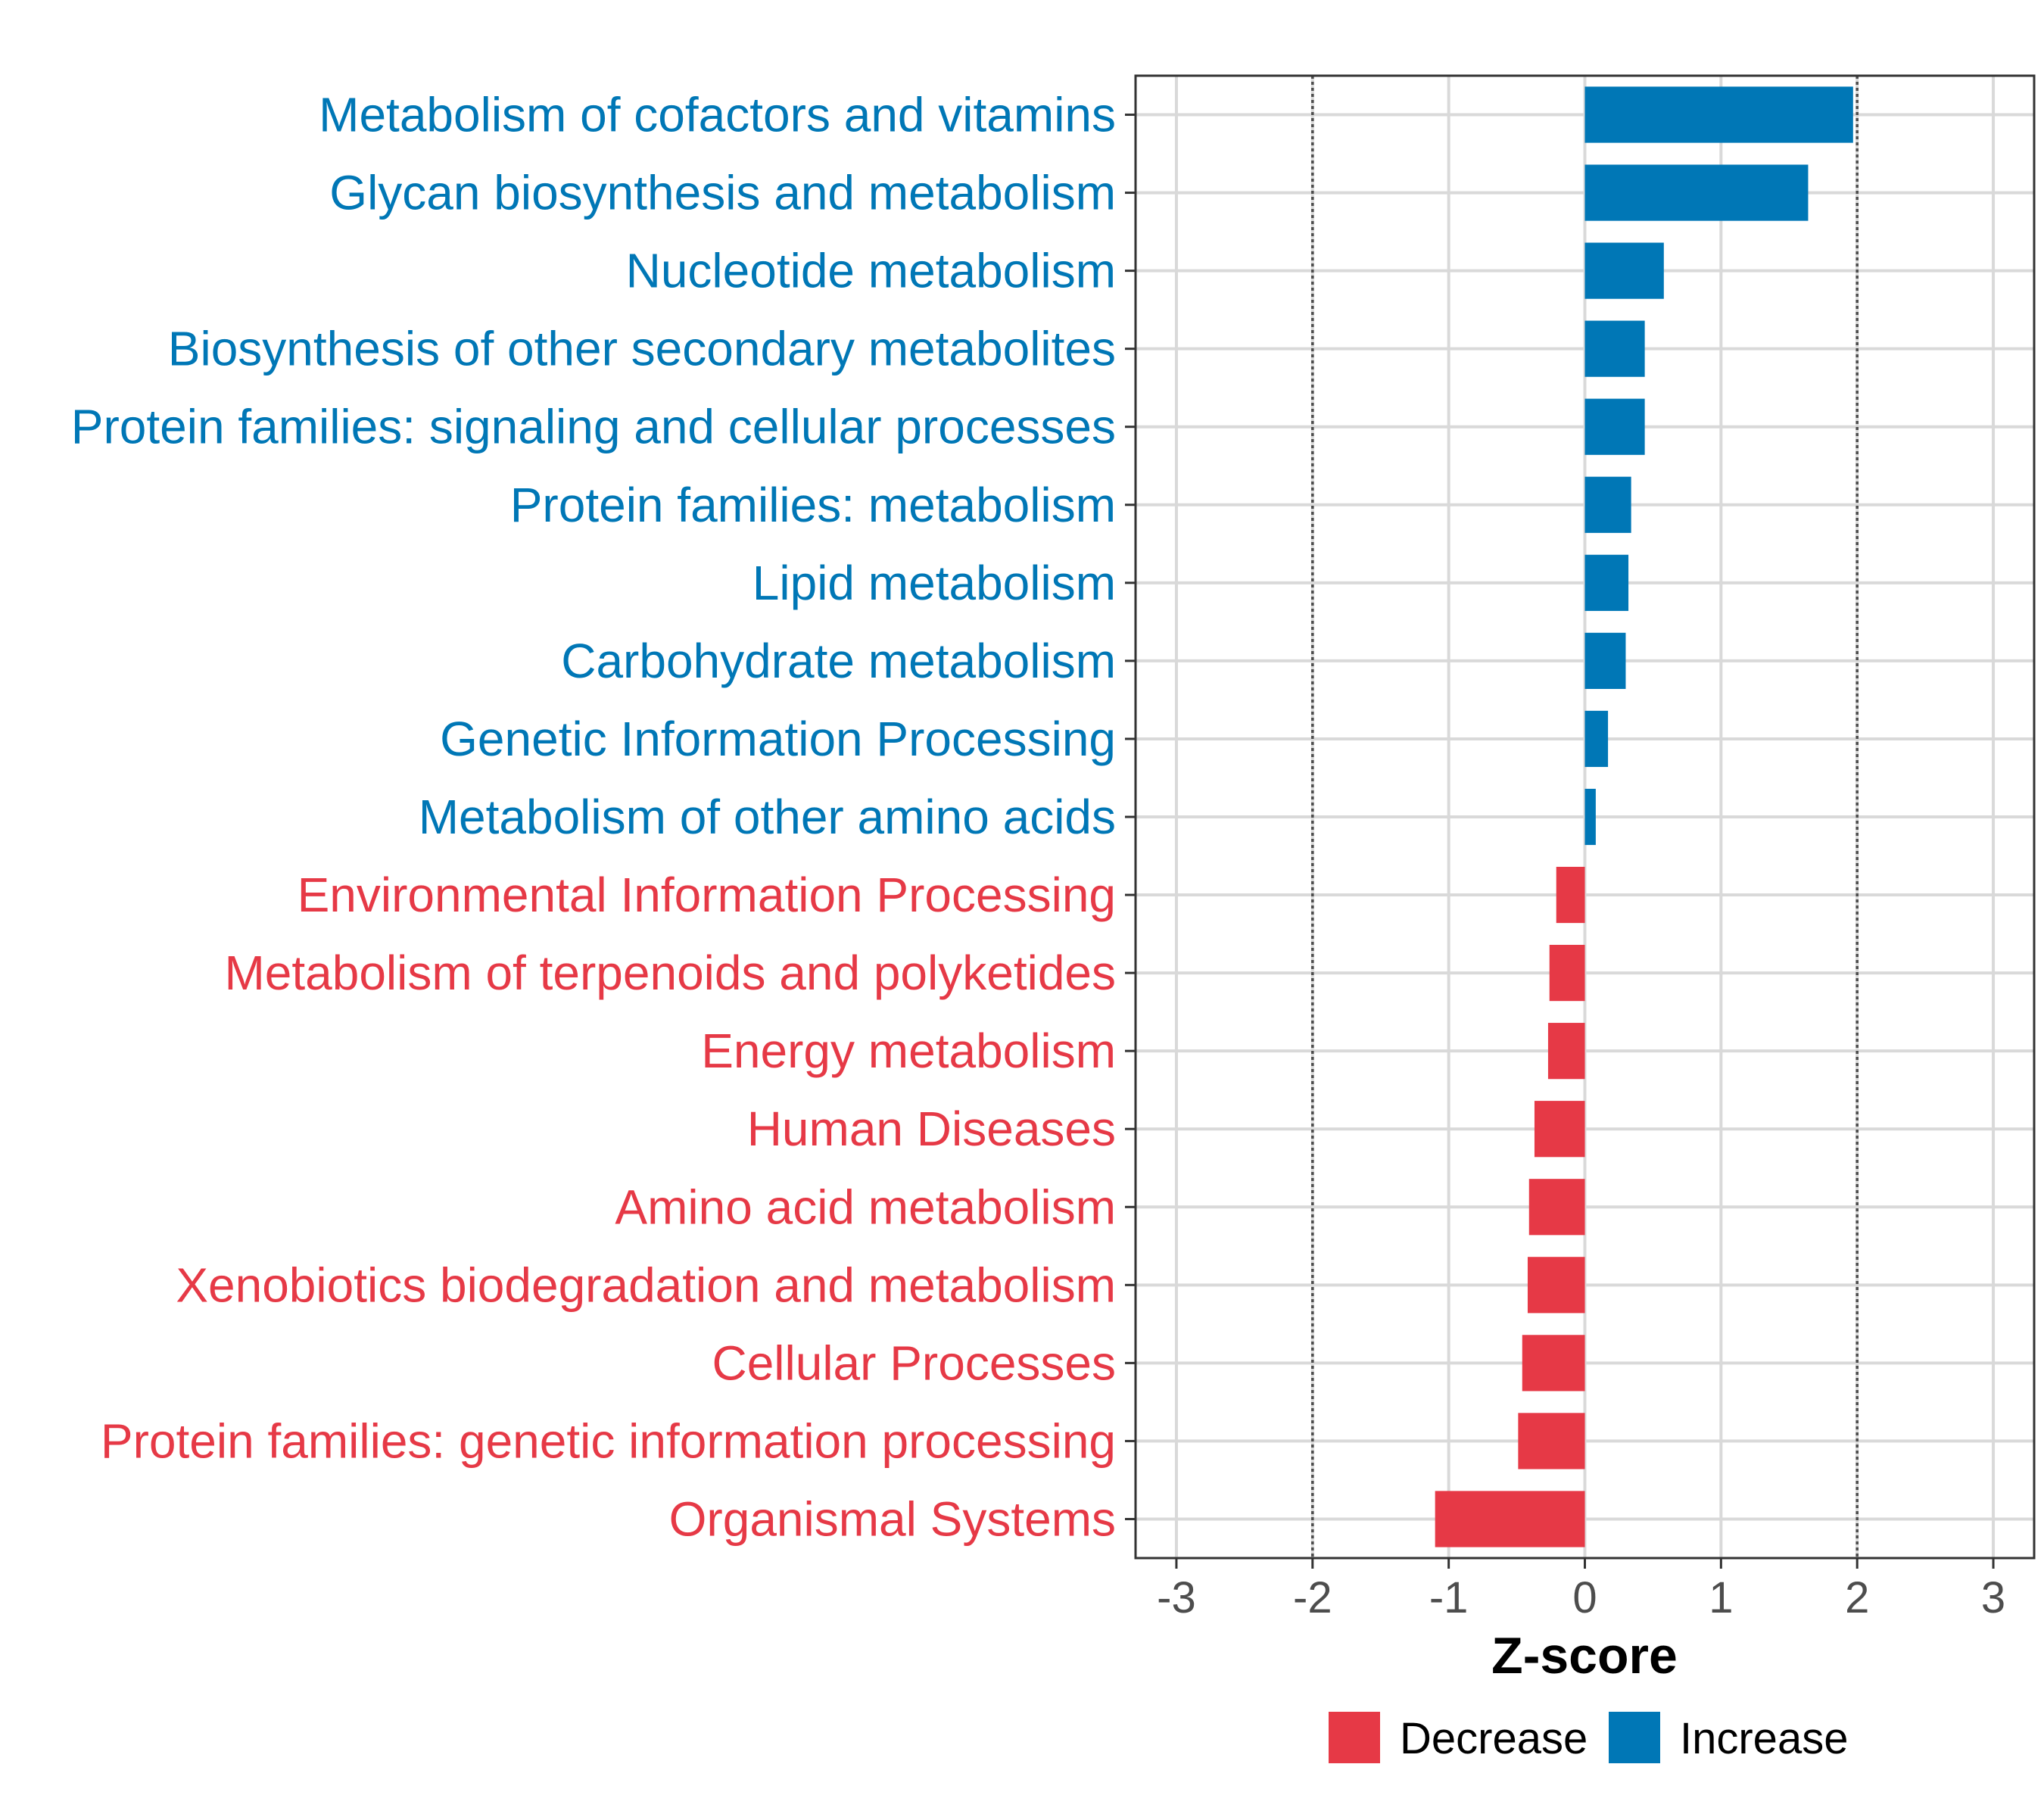 Image resolution: width=2044 pixels, height=1817 pixels. I want to click on x-axis-title: Z-score, so click(1584, 1656).